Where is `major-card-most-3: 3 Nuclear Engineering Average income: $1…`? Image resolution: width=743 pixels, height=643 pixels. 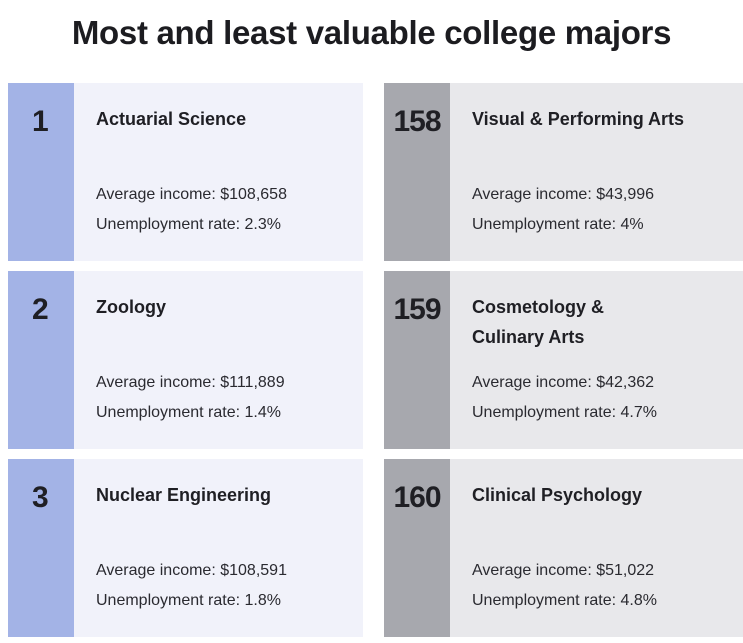 major-card-most-3: 3 Nuclear Engineering Average income: $1… is located at coordinates (185, 548).